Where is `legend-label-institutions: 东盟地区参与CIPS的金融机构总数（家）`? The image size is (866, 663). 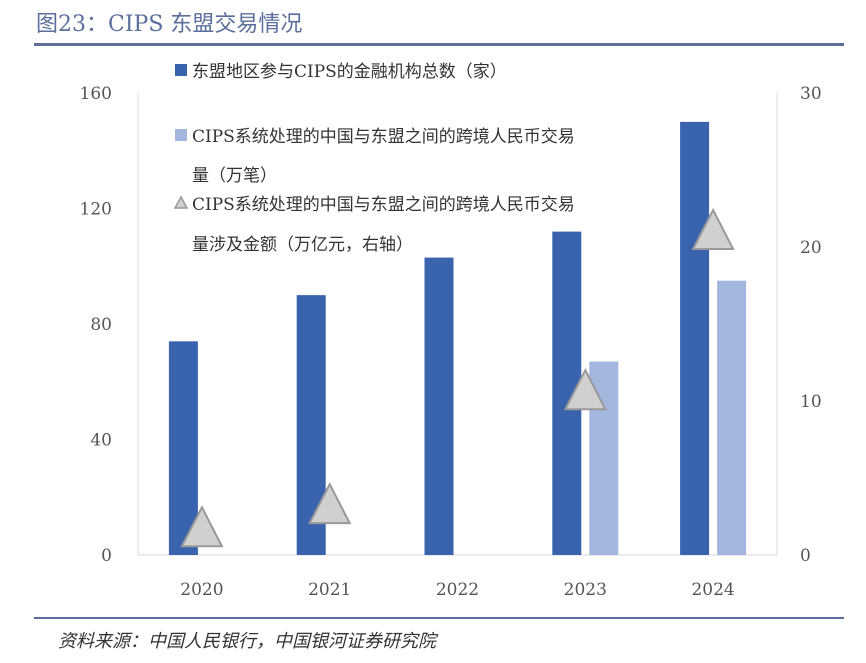
legend-label-institutions: 东盟地区参与CIPS的金融机构总数（家） is located at coordinates (349, 72).